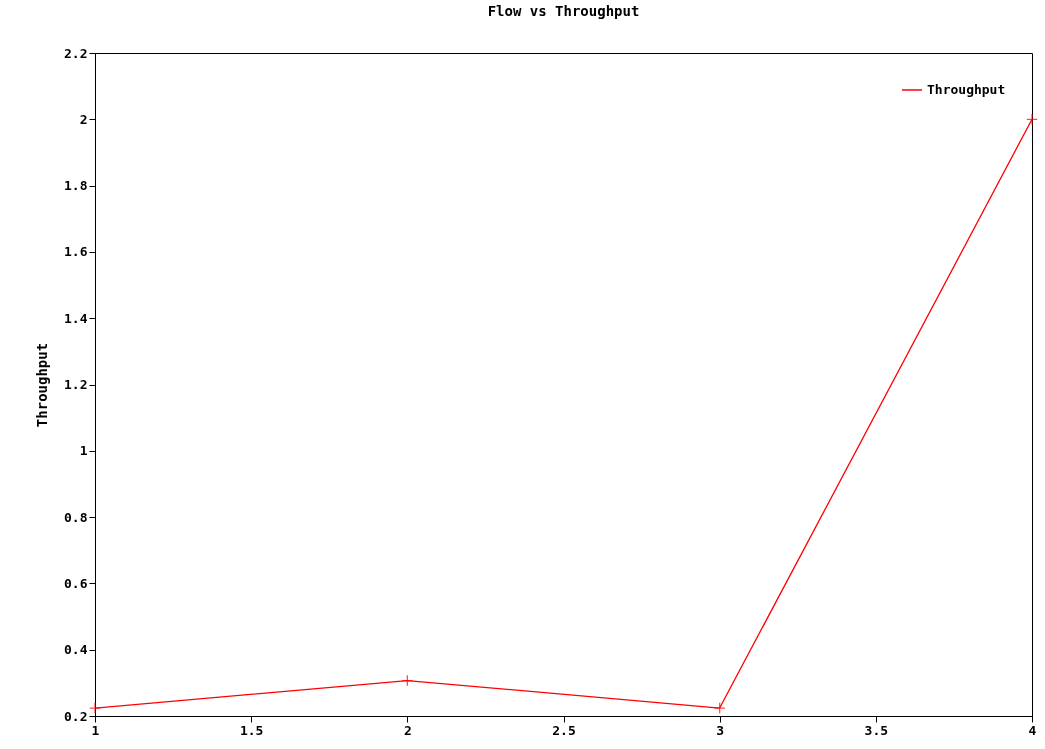 The width and height of the screenshot is (1045, 749). I want to click on y-tick-label: 0.8, so click(76, 517).